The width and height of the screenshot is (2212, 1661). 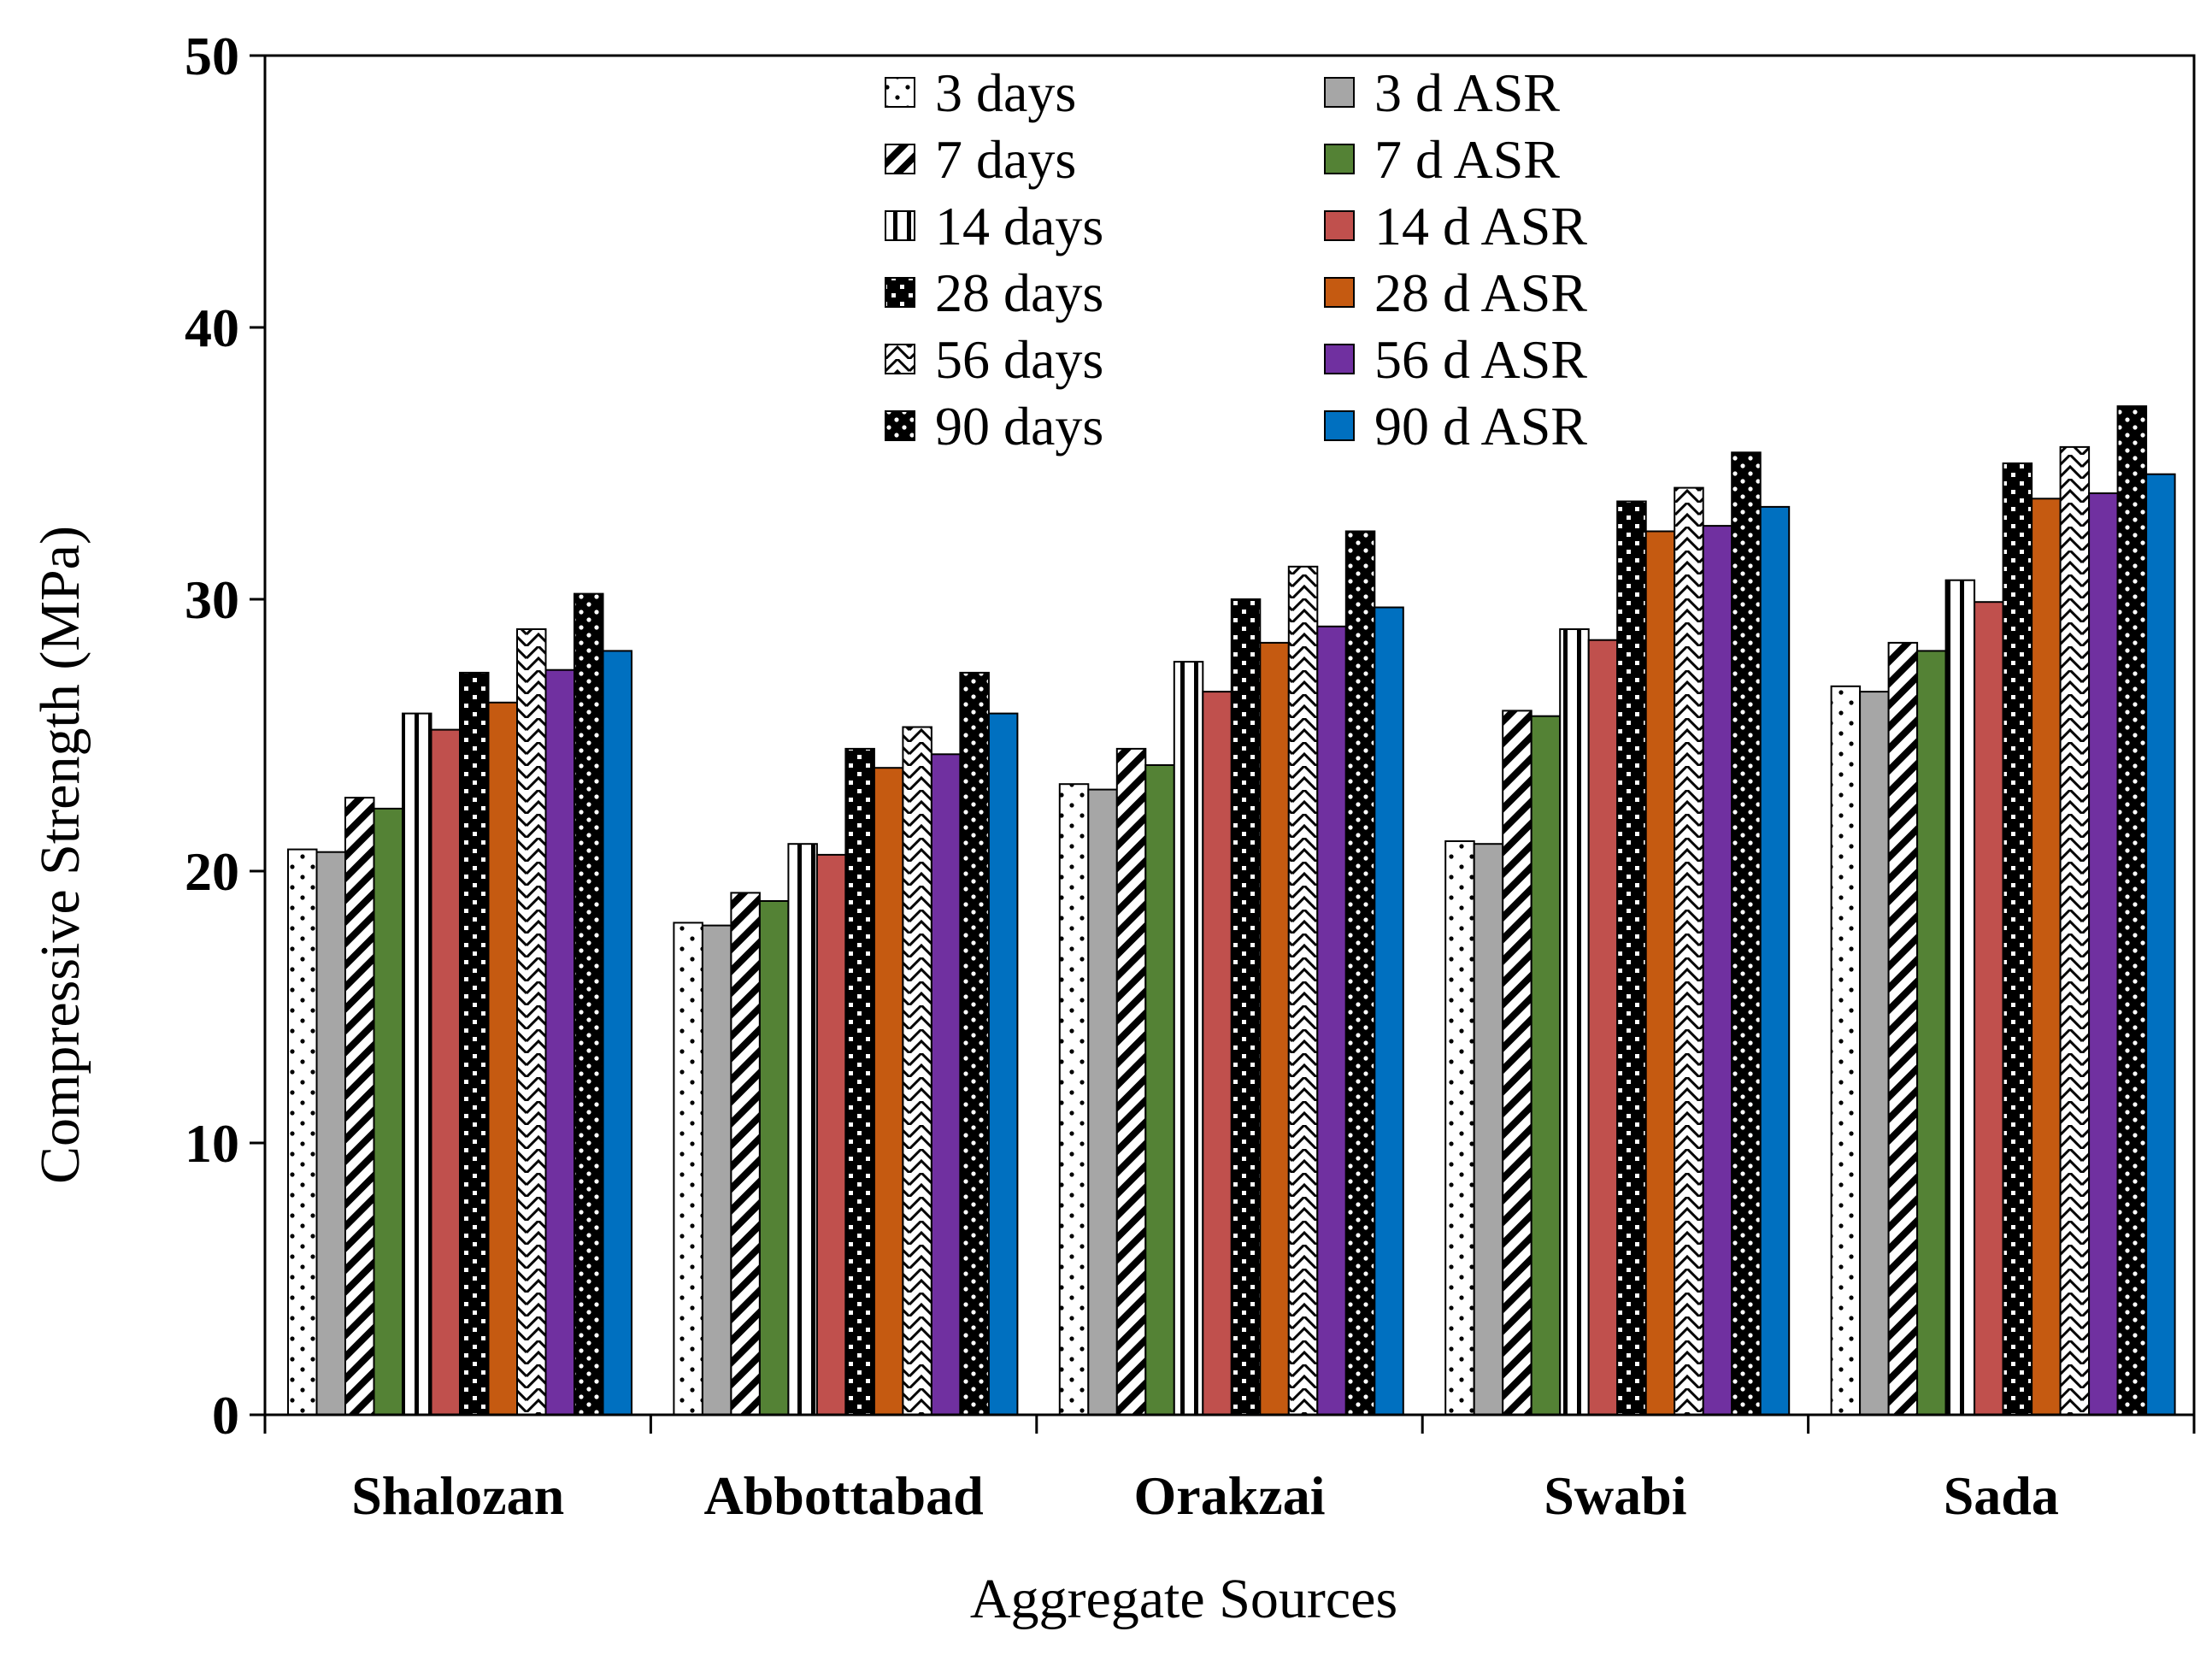 I want to click on legend-label-56-d-asr: 56 d ASR, so click(x=1480, y=359).